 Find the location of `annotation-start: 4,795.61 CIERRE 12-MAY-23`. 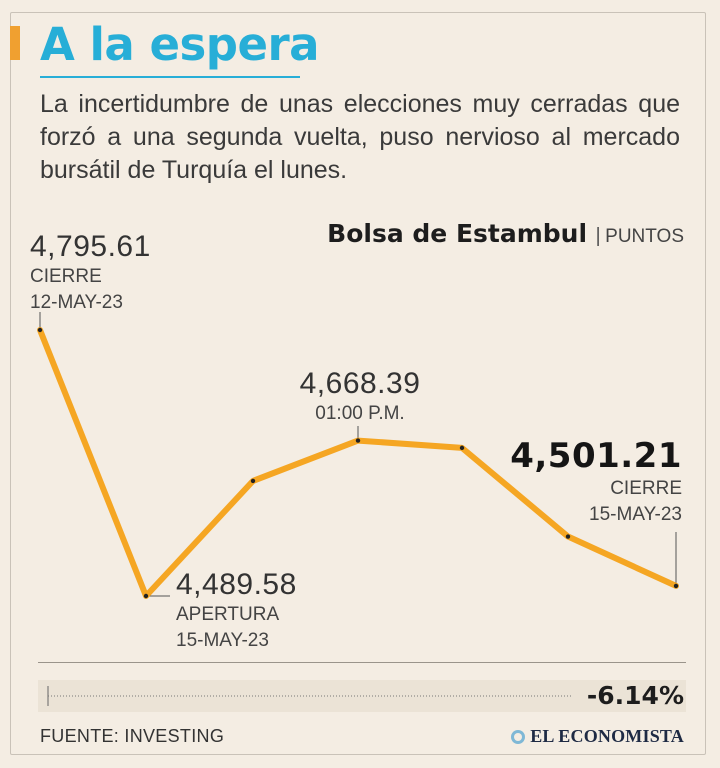

annotation-start: 4,795.61 CIERRE 12-MAY-23 is located at coordinates (90, 273).